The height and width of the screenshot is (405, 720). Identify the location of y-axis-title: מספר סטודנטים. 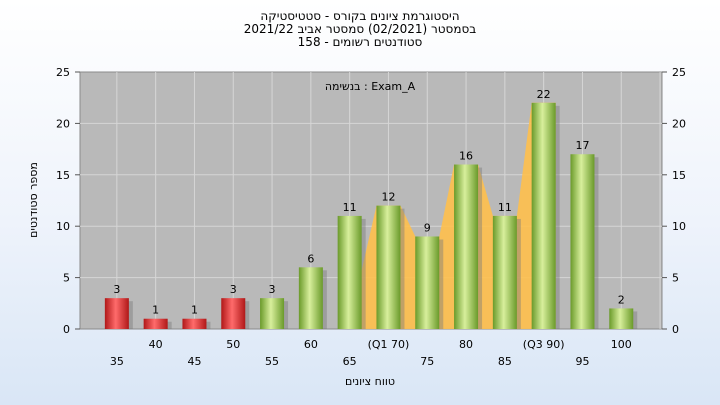
(33, 200).